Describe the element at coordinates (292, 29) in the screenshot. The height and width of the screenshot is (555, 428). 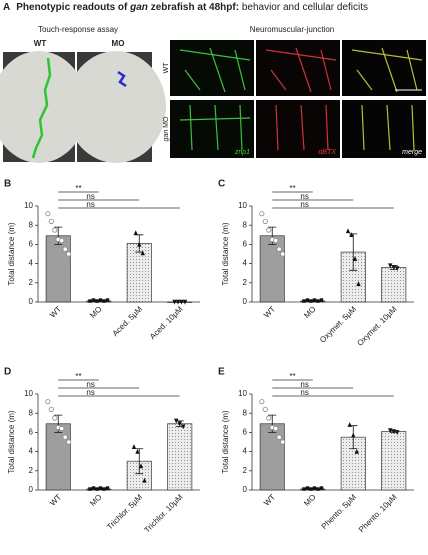
I see `nmj-title: Neuromuscular-junction` at that location.